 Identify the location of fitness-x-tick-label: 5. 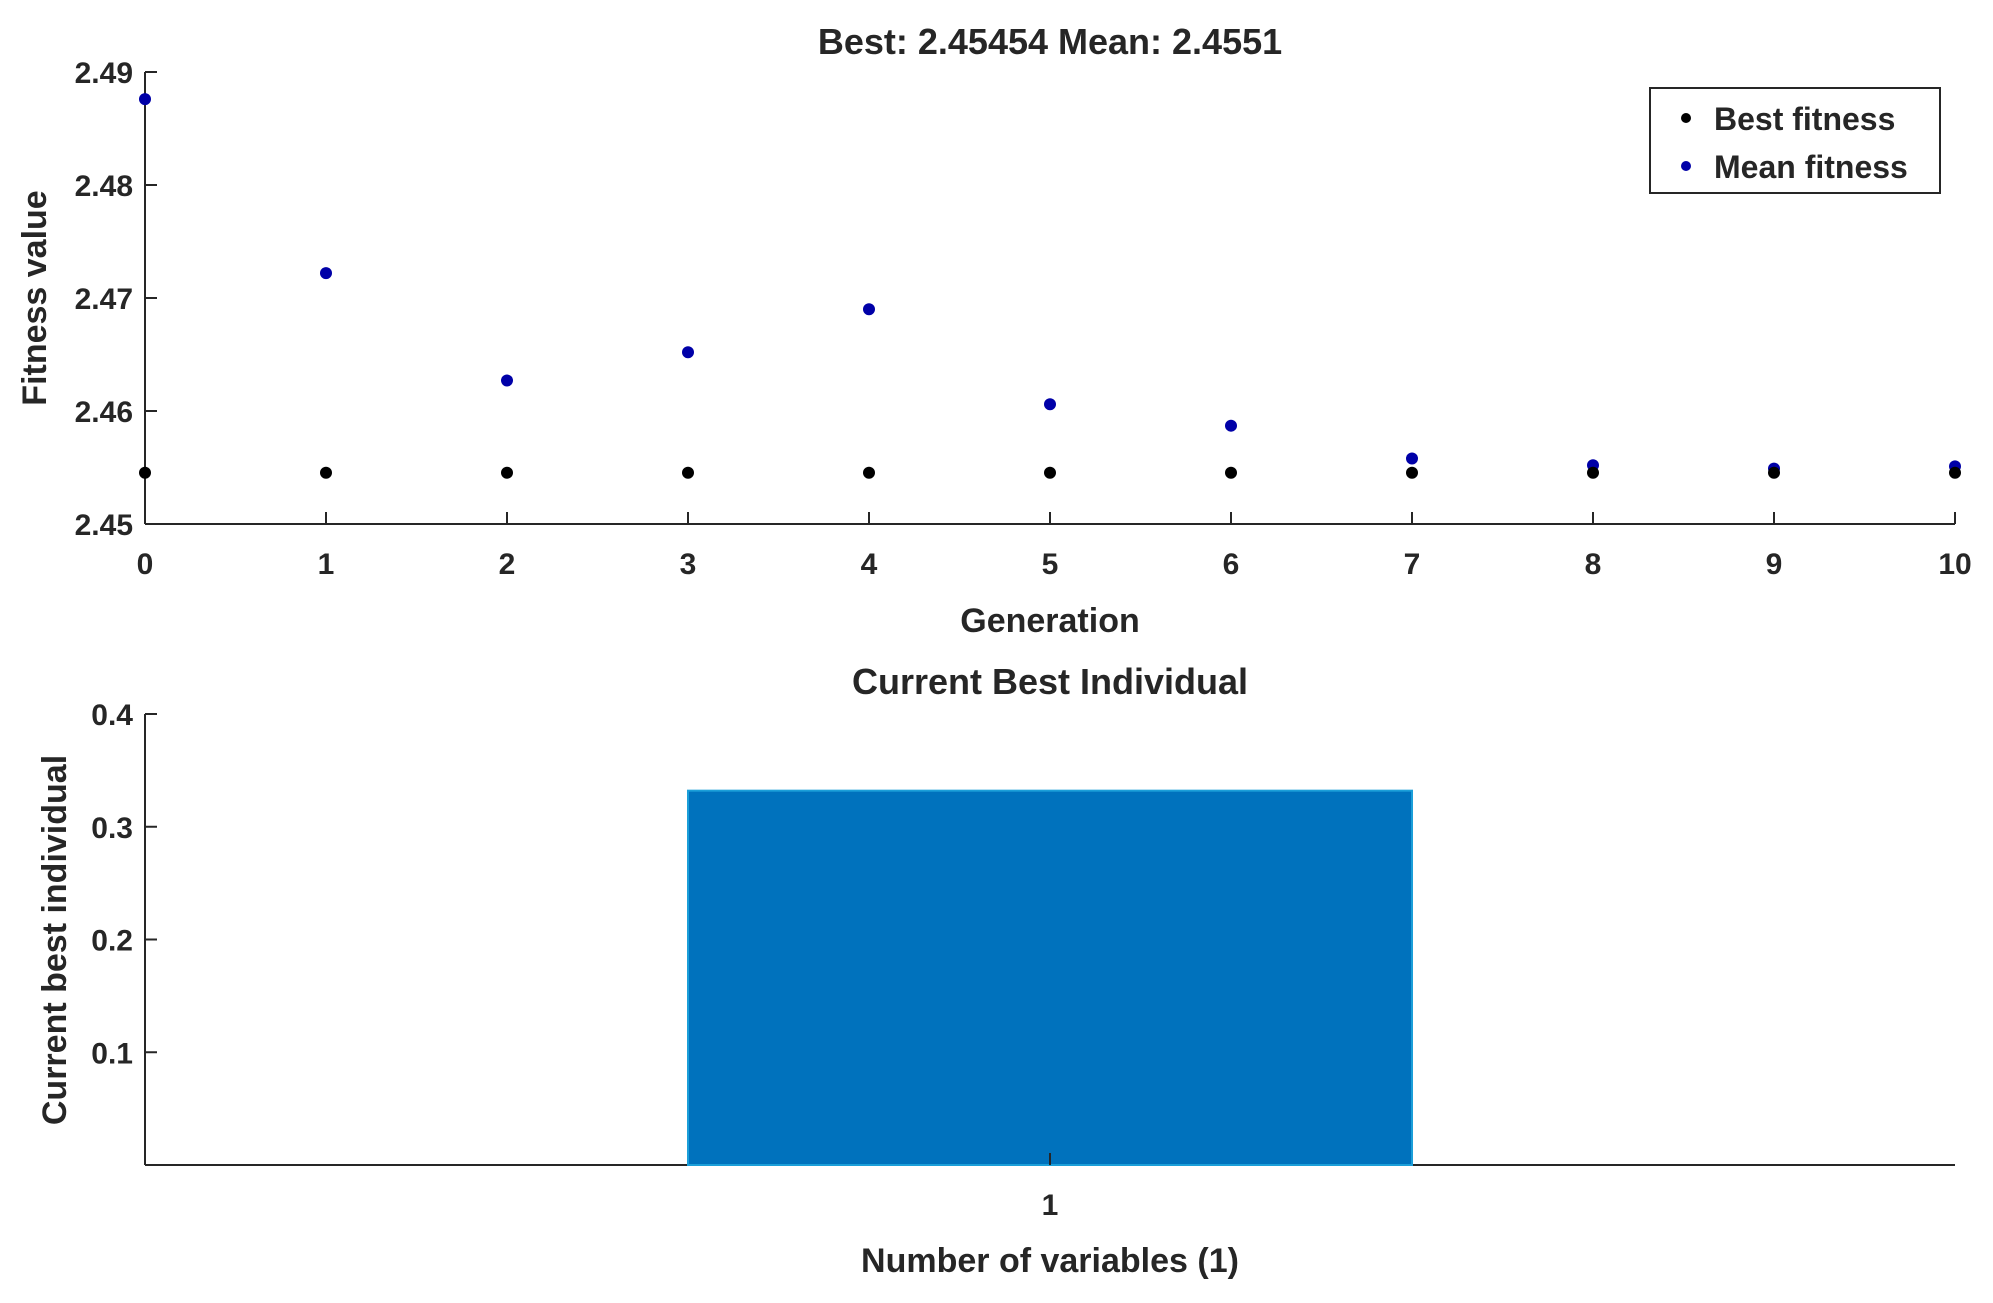
(1050, 564).